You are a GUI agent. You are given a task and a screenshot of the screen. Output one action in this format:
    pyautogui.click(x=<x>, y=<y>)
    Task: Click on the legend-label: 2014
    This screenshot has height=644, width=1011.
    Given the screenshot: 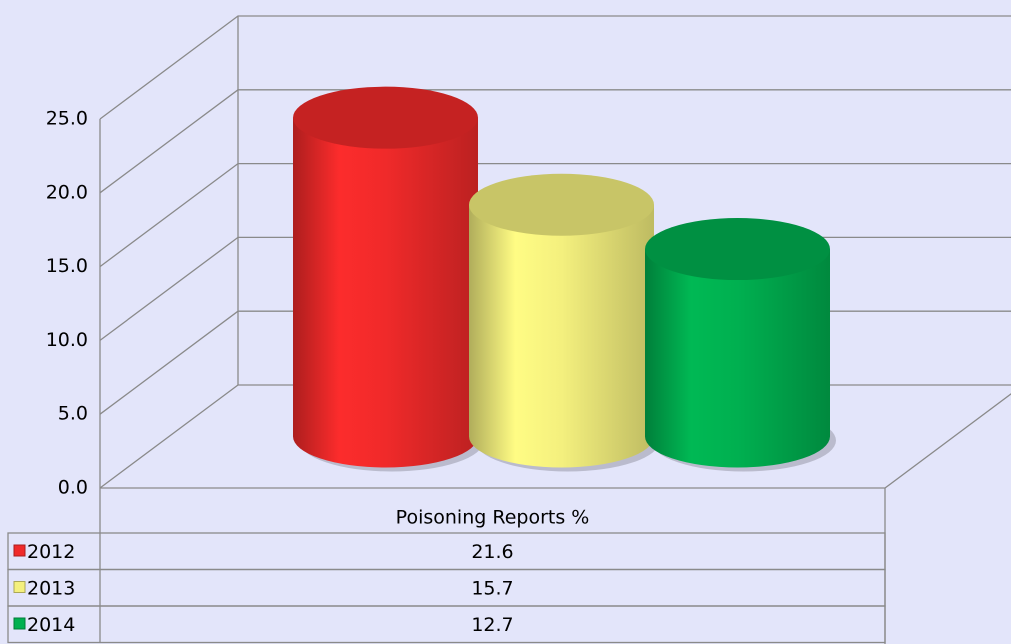 What is the action you would take?
    pyautogui.click(x=51, y=625)
    